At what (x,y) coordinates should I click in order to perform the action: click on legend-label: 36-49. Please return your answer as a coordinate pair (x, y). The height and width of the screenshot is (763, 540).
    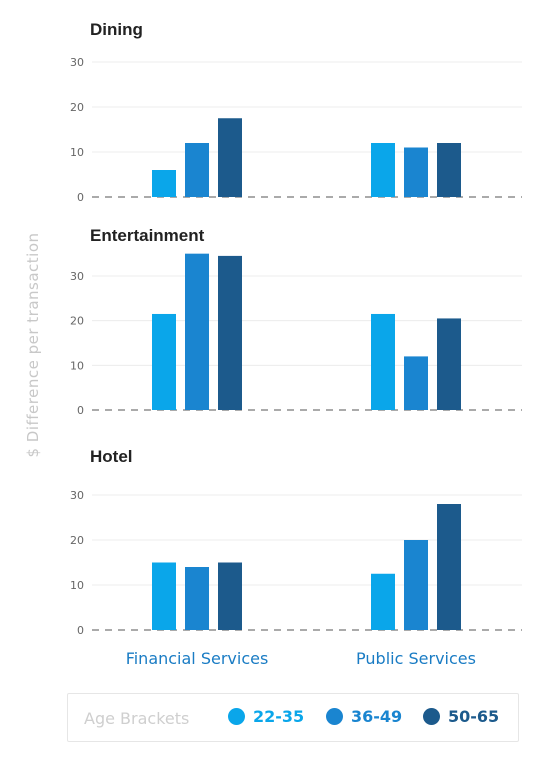
    Looking at the image, I should click on (377, 716).